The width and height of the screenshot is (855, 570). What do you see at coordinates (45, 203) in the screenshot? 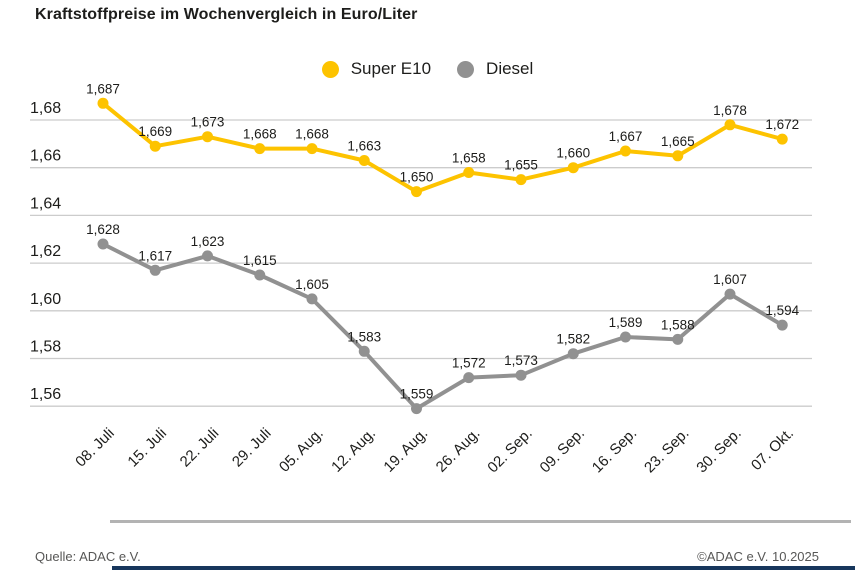
I see `y-axis-tick-label: 1,64` at bounding box center [45, 203].